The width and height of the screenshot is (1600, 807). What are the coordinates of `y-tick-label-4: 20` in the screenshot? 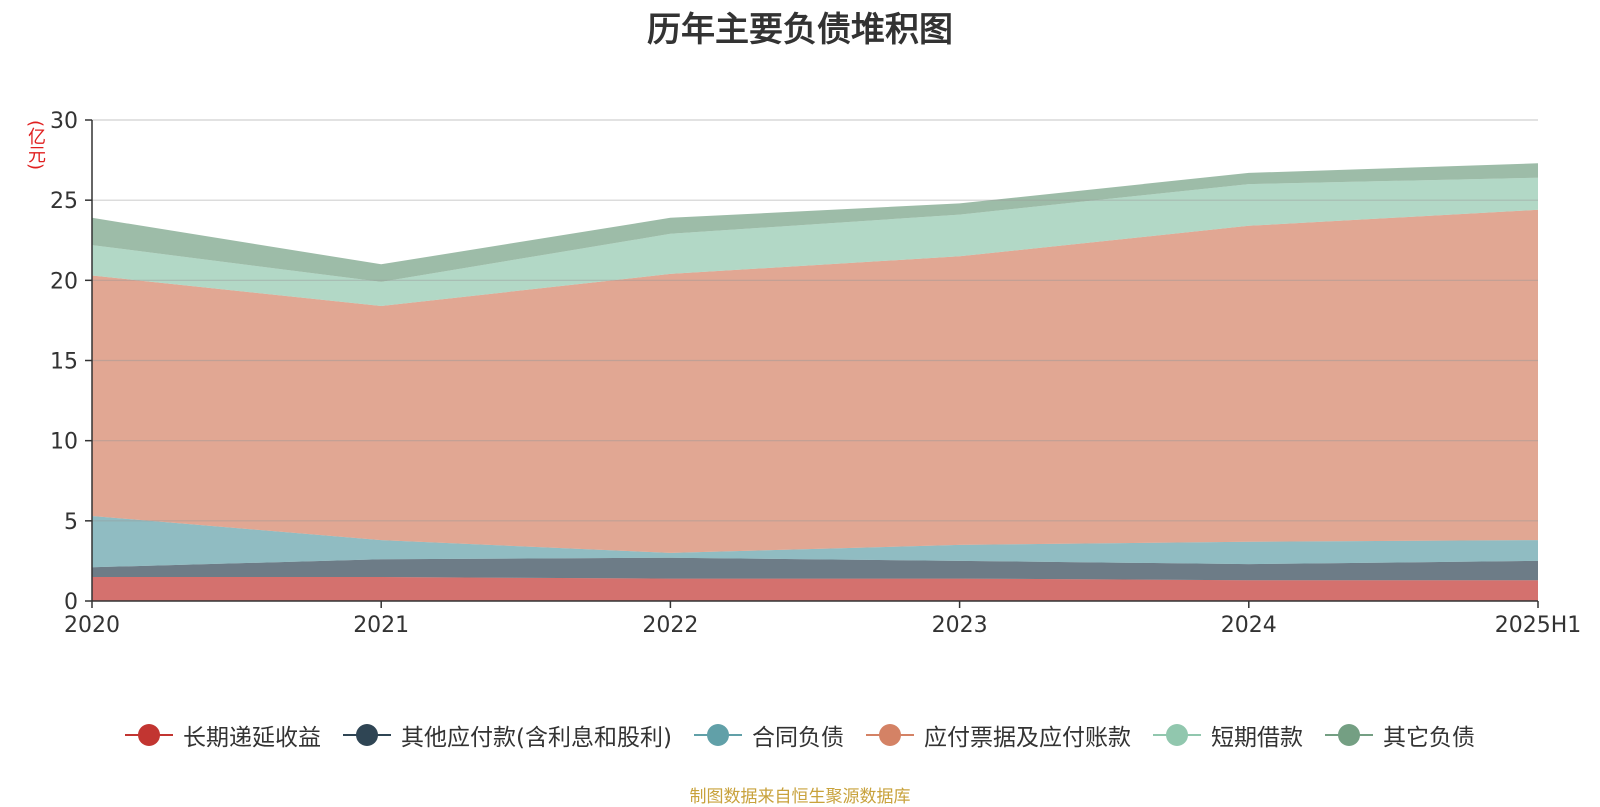 It's located at (64, 281).